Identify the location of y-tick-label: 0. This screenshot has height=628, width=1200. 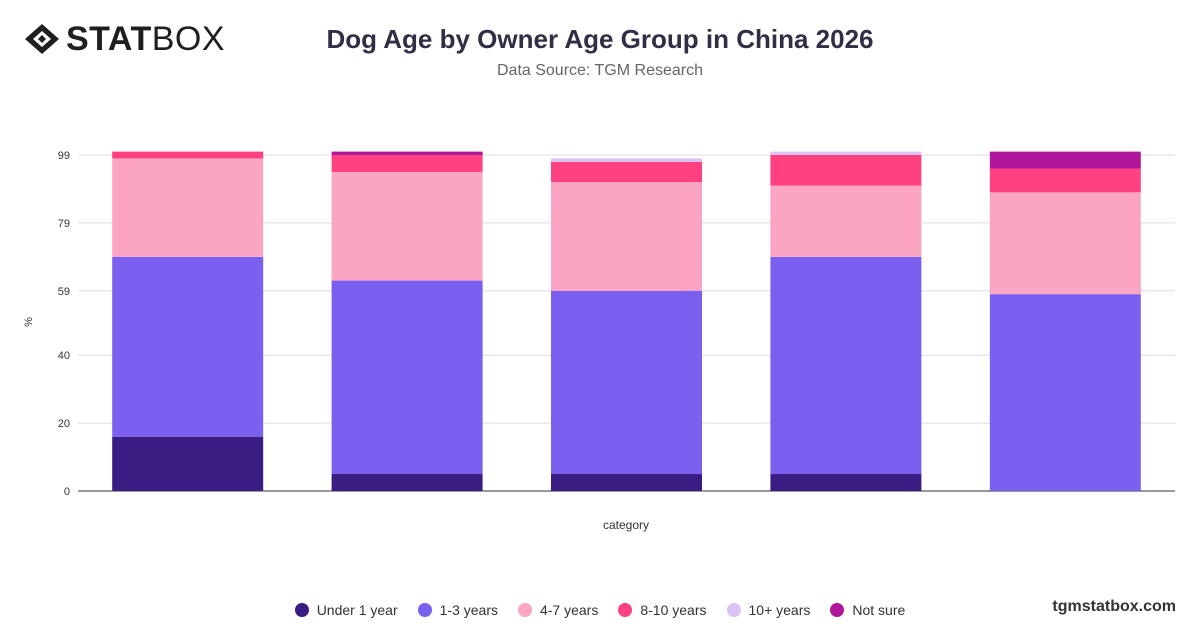
(67, 492).